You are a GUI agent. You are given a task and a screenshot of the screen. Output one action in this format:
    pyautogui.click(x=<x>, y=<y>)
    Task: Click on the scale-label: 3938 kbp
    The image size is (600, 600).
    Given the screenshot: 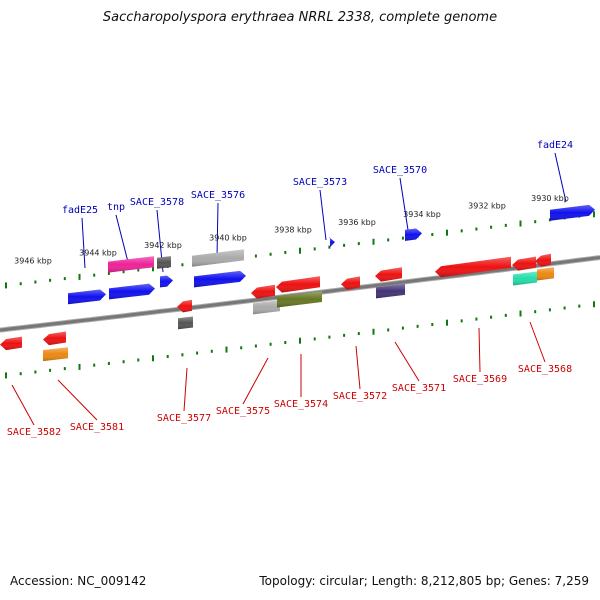 What is the action you would take?
    pyautogui.click(x=293, y=230)
    